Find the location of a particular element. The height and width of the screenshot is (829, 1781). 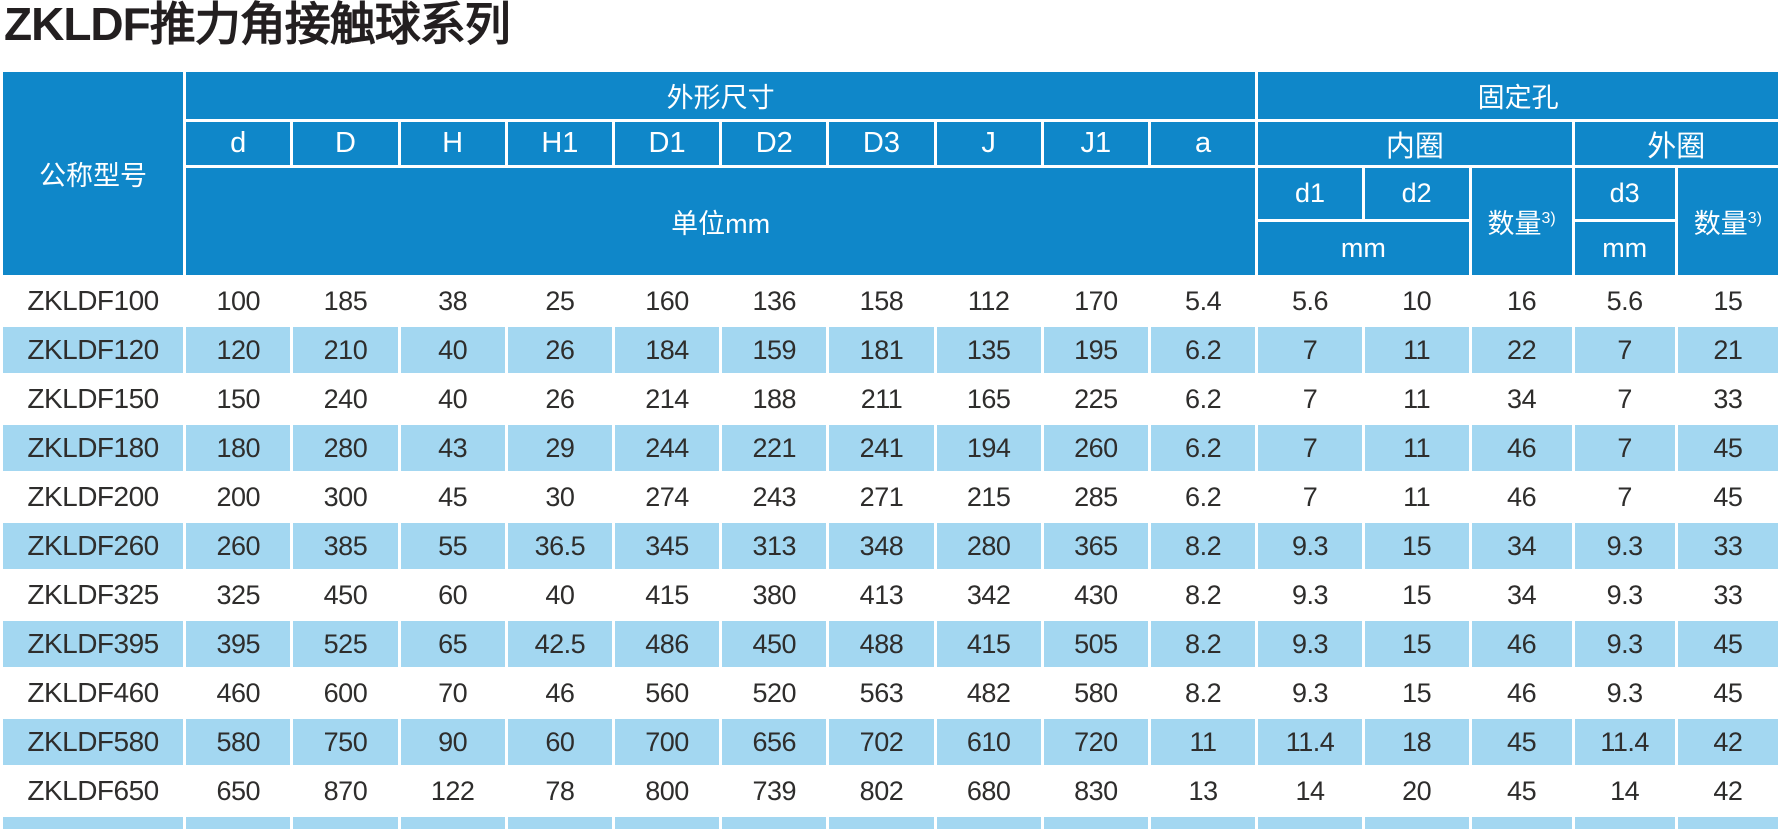

model-cell: ZKLDF260 is located at coordinates (93, 546).